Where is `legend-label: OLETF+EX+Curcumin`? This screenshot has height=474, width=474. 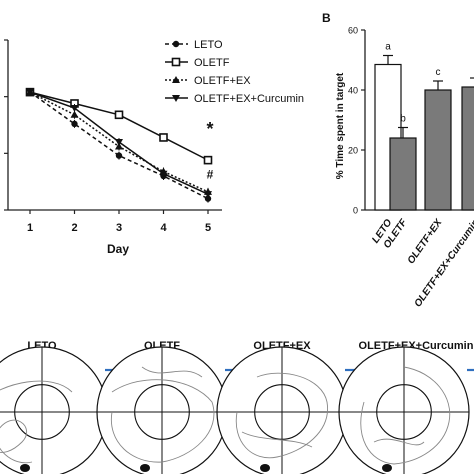 legend-label: OLETF+EX+Curcumin is located at coordinates (249, 99).